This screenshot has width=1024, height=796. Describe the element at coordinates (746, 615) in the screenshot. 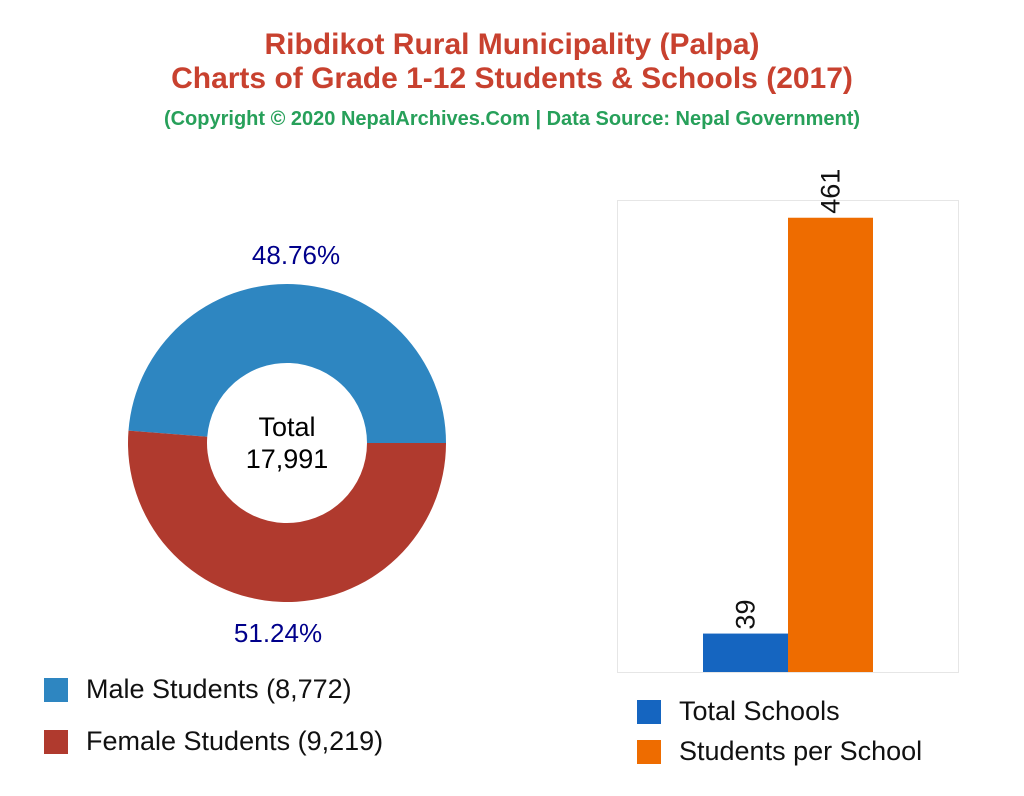

I see `bar-data-label: 39` at that location.